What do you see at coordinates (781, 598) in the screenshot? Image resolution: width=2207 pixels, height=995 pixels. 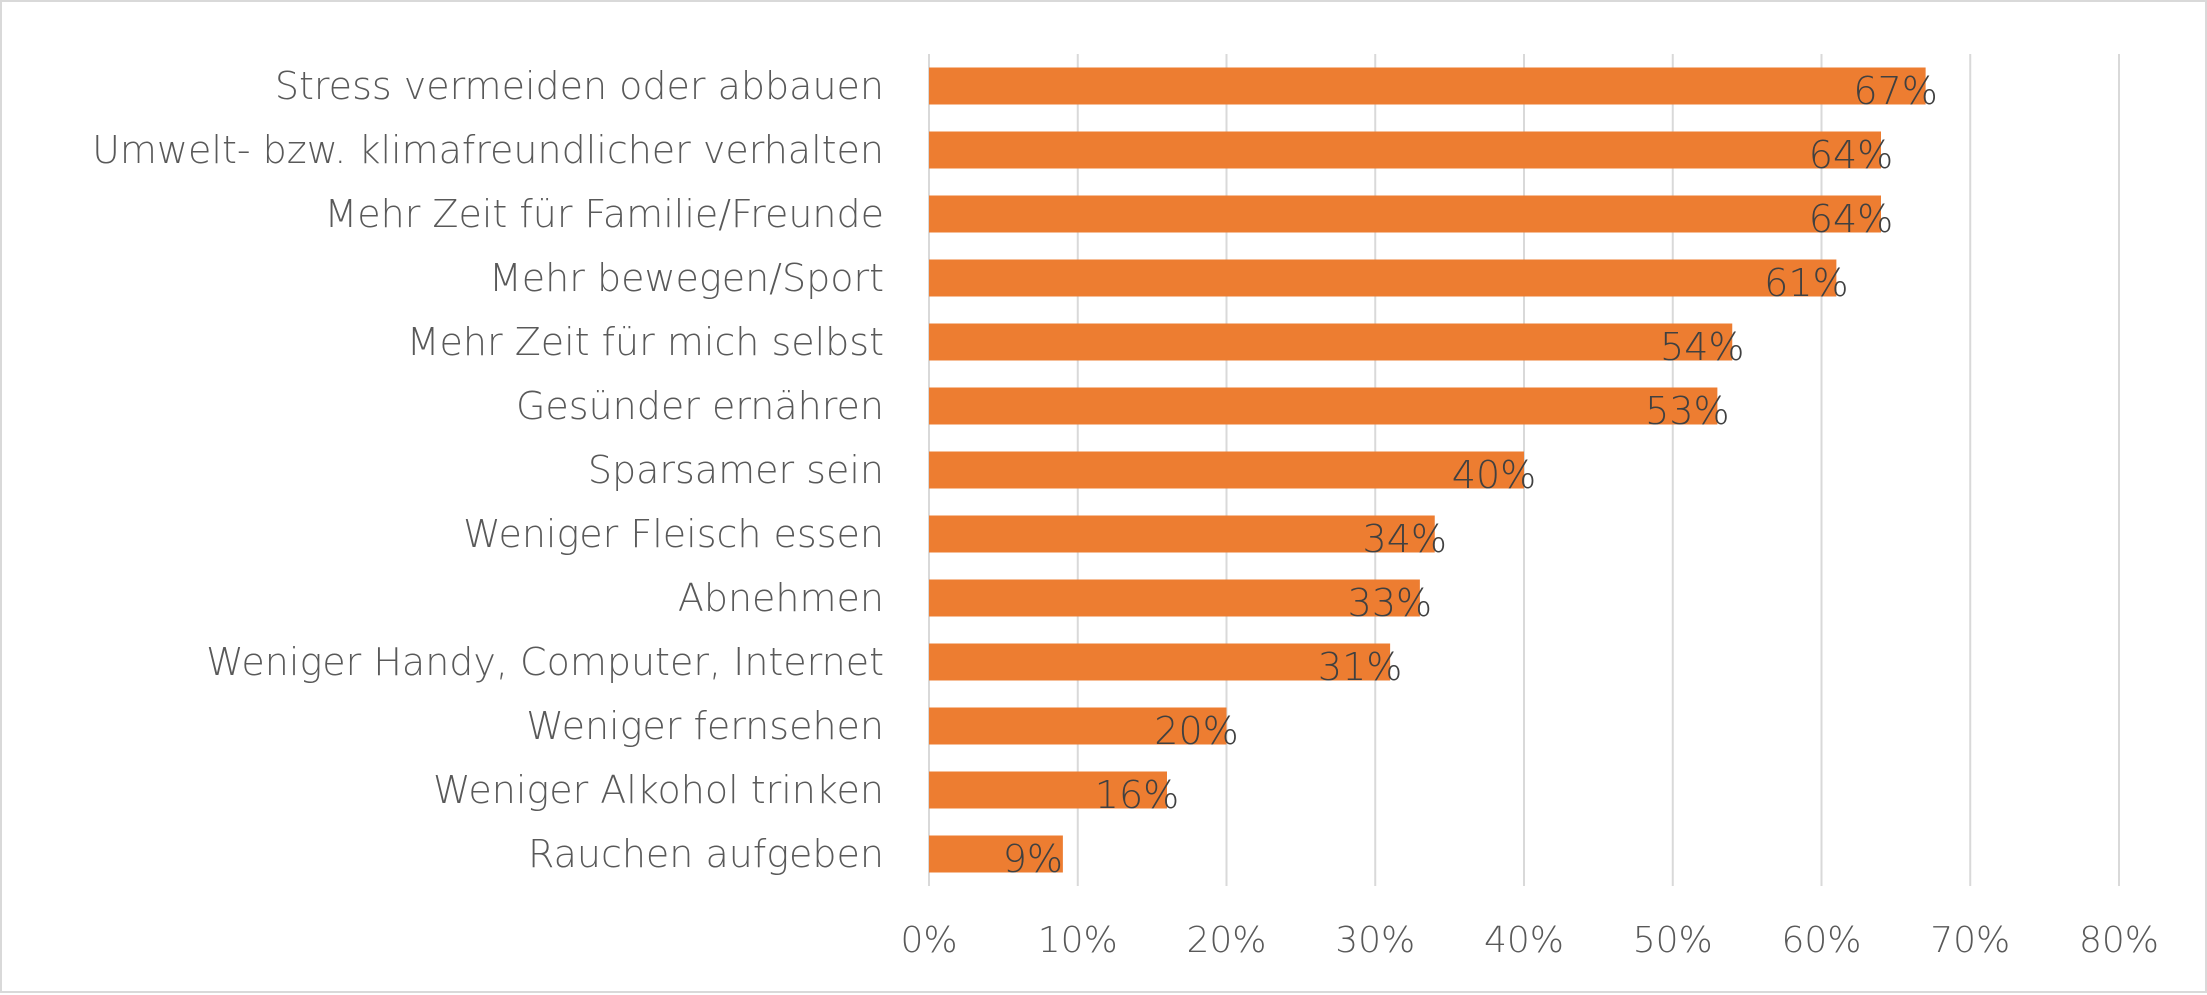 I see `category-label: Abnehmen` at bounding box center [781, 598].